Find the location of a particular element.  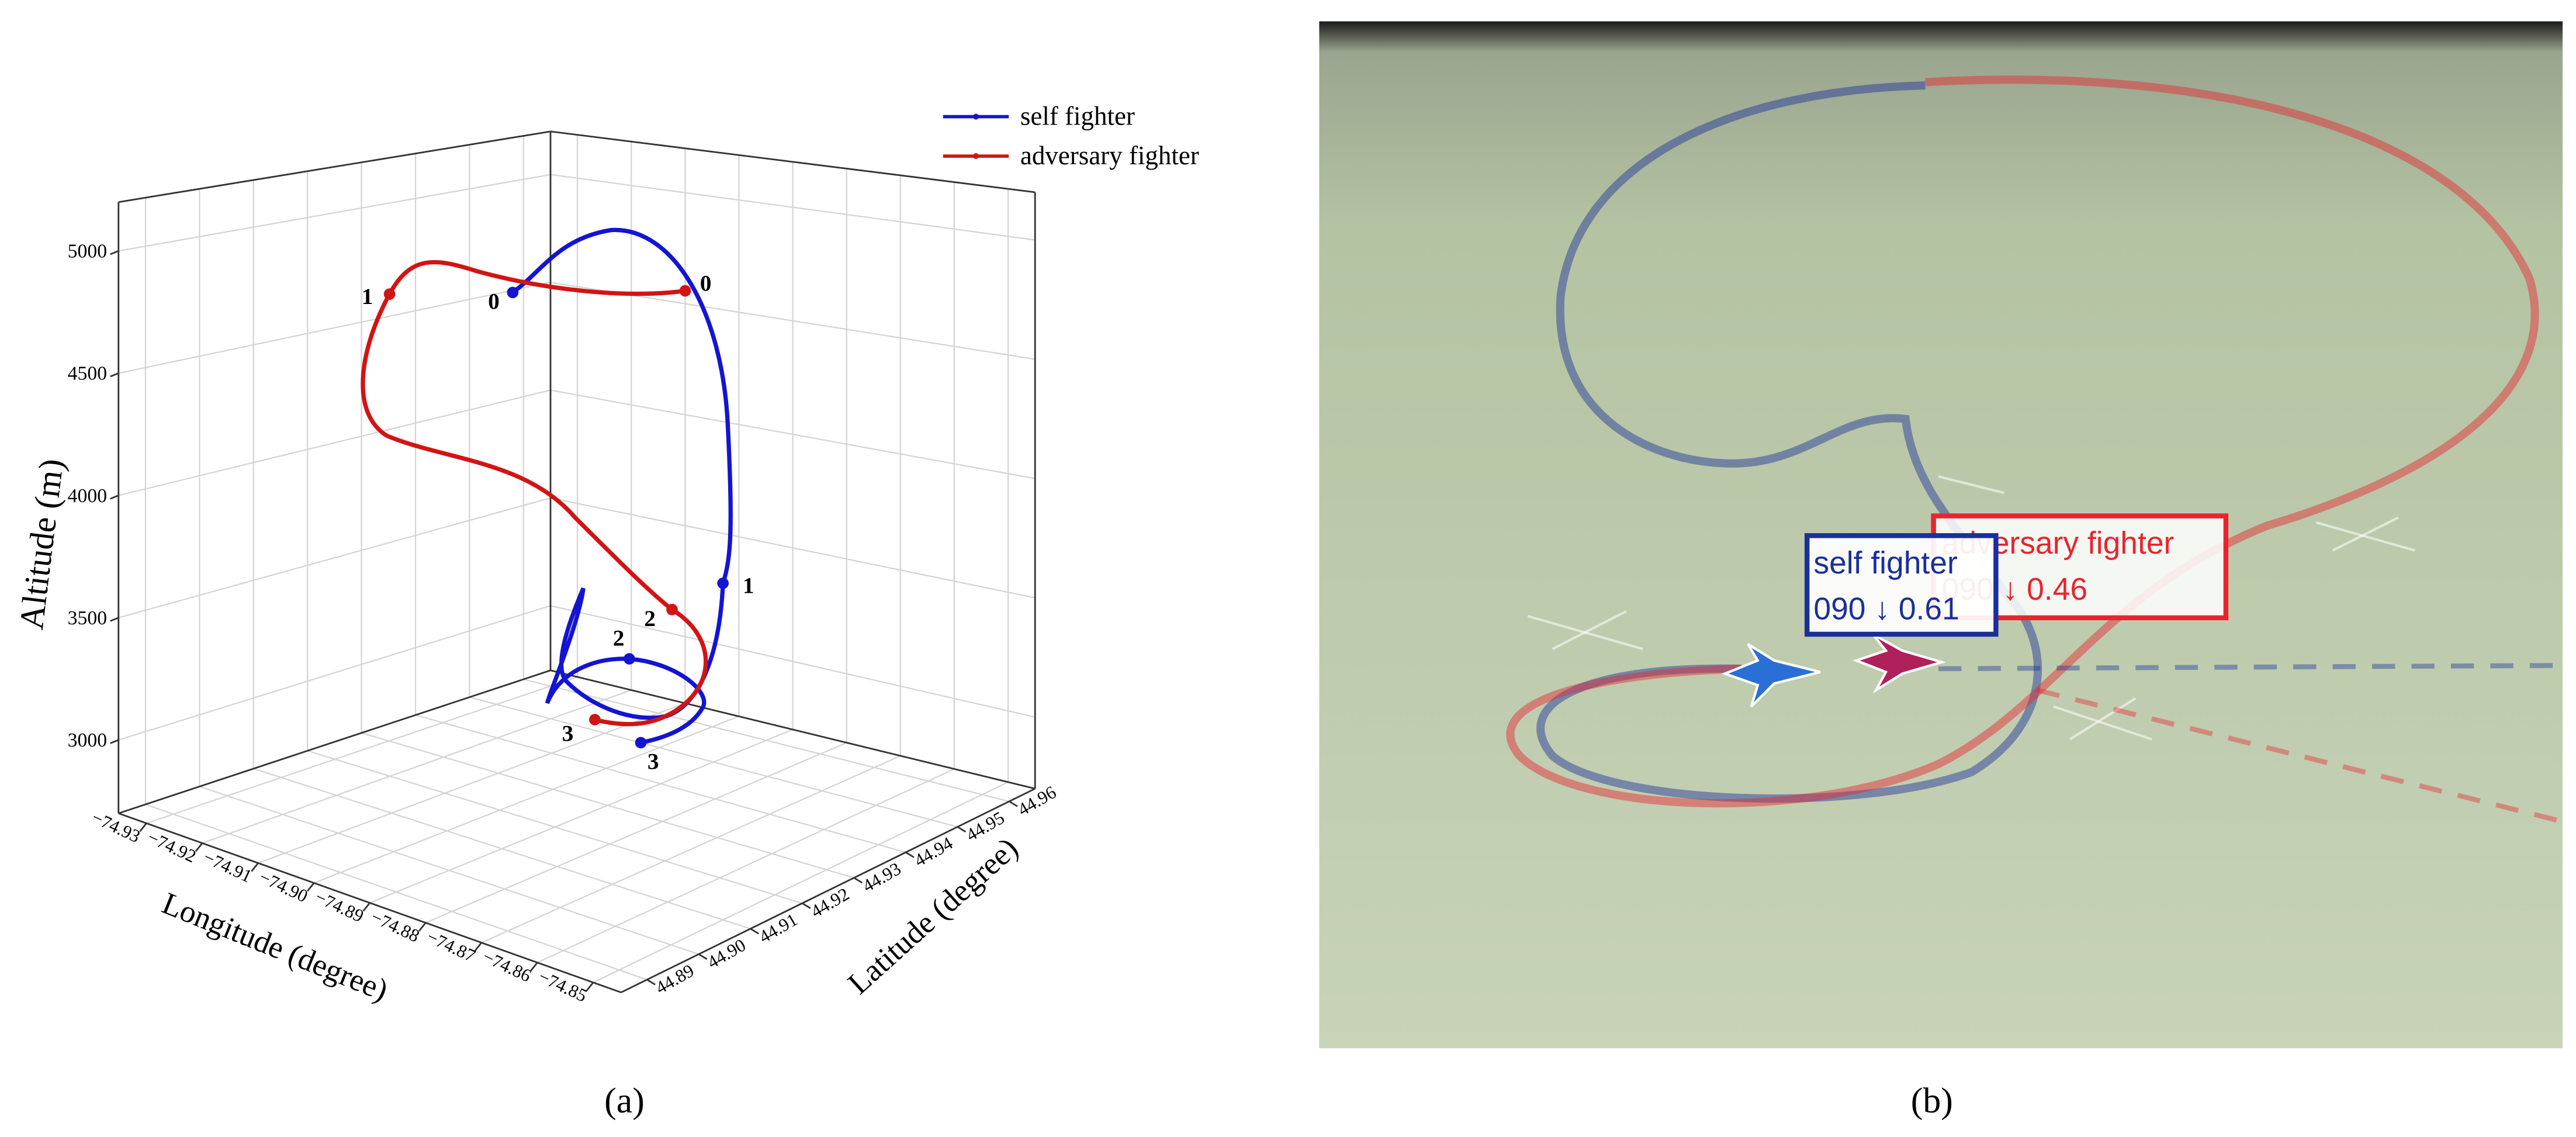

z-tick-label: 4000 is located at coordinates (88, 496).